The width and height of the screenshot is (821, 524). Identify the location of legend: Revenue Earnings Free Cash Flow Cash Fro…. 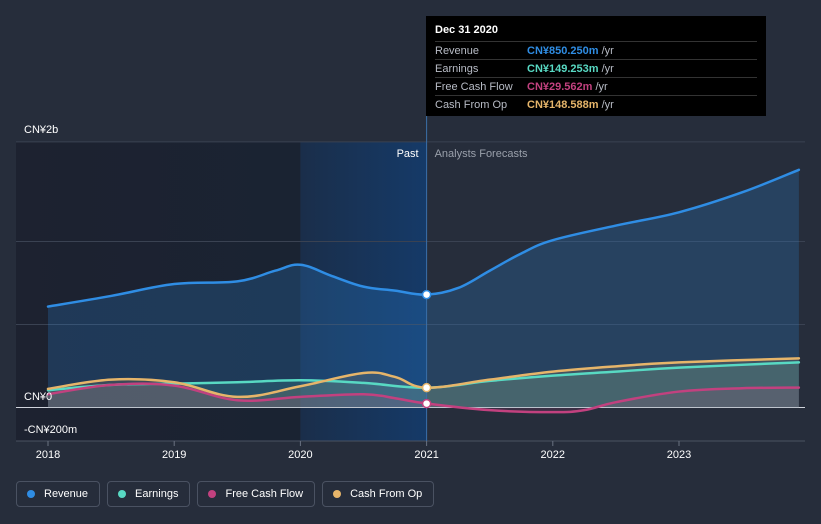
(225, 494).